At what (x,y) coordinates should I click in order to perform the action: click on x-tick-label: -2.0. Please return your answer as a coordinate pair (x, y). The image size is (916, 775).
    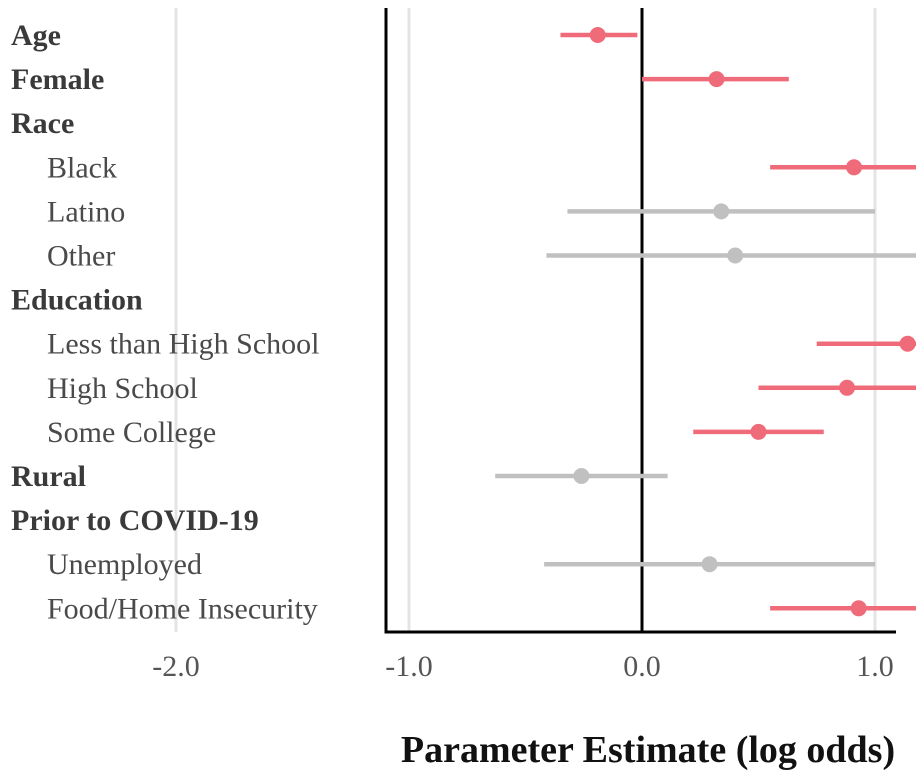
    Looking at the image, I should click on (176, 666).